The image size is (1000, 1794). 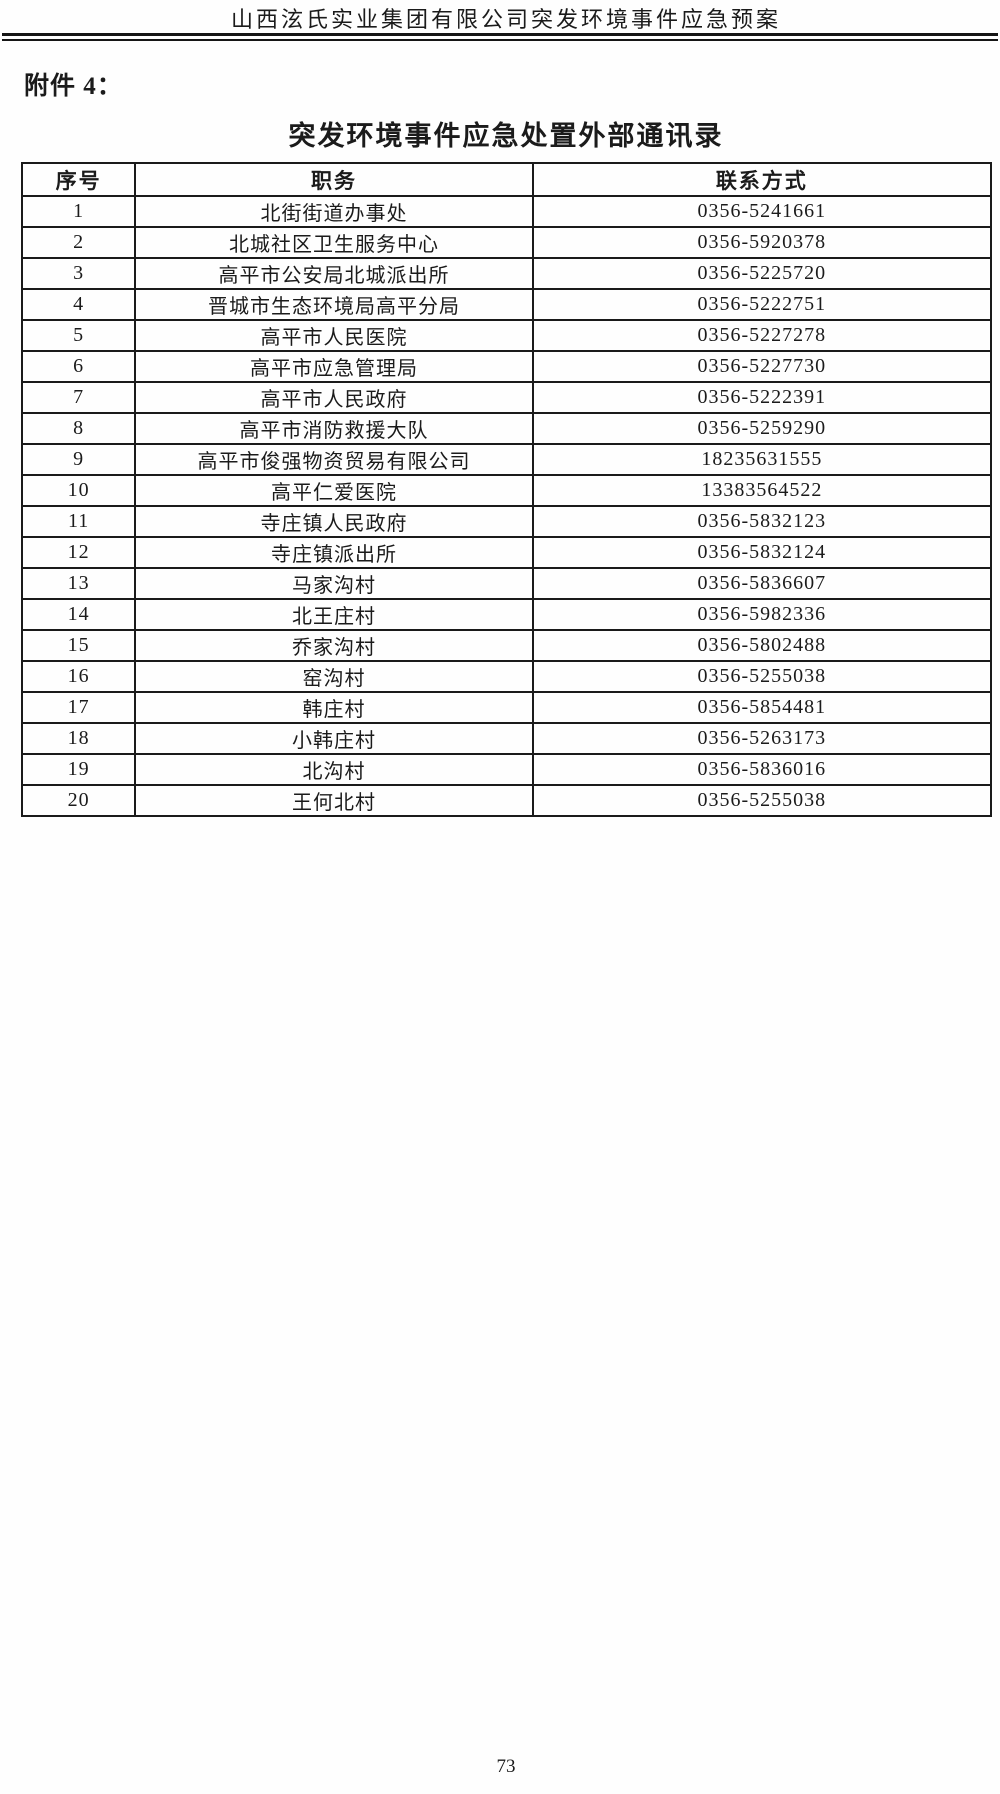 What do you see at coordinates (78, 614) in the screenshot?
I see `row-no: 14` at bounding box center [78, 614].